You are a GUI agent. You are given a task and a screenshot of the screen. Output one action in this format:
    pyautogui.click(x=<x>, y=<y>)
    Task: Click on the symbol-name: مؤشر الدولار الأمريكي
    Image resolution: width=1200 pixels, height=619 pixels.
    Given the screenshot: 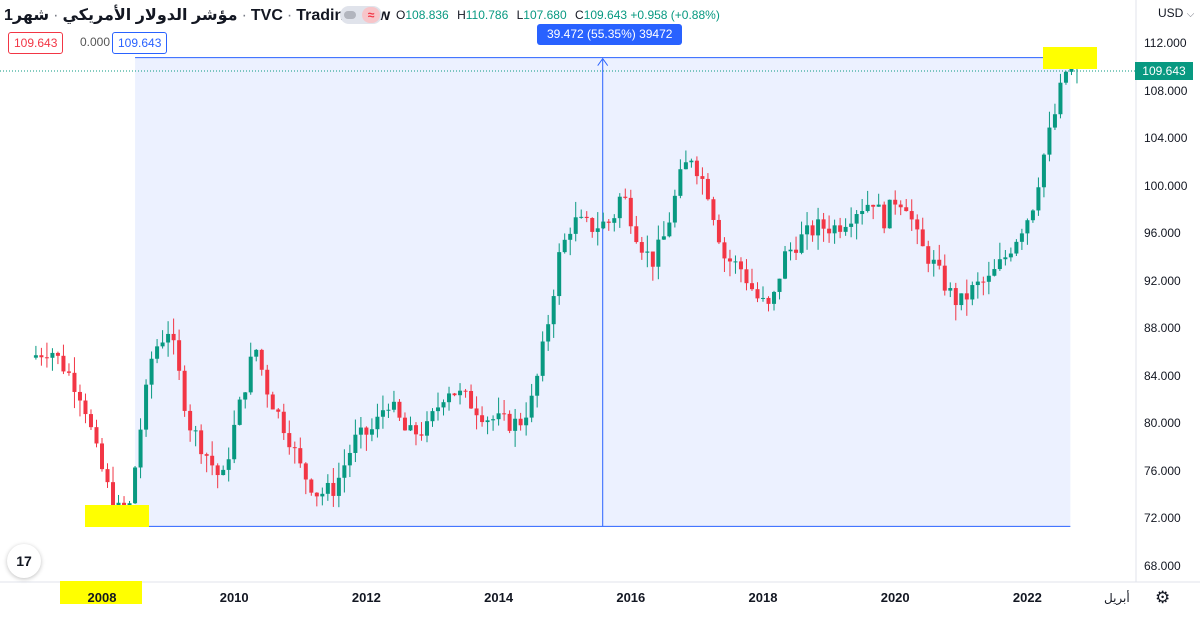 What is the action you would take?
    pyautogui.click(x=150, y=15)
    